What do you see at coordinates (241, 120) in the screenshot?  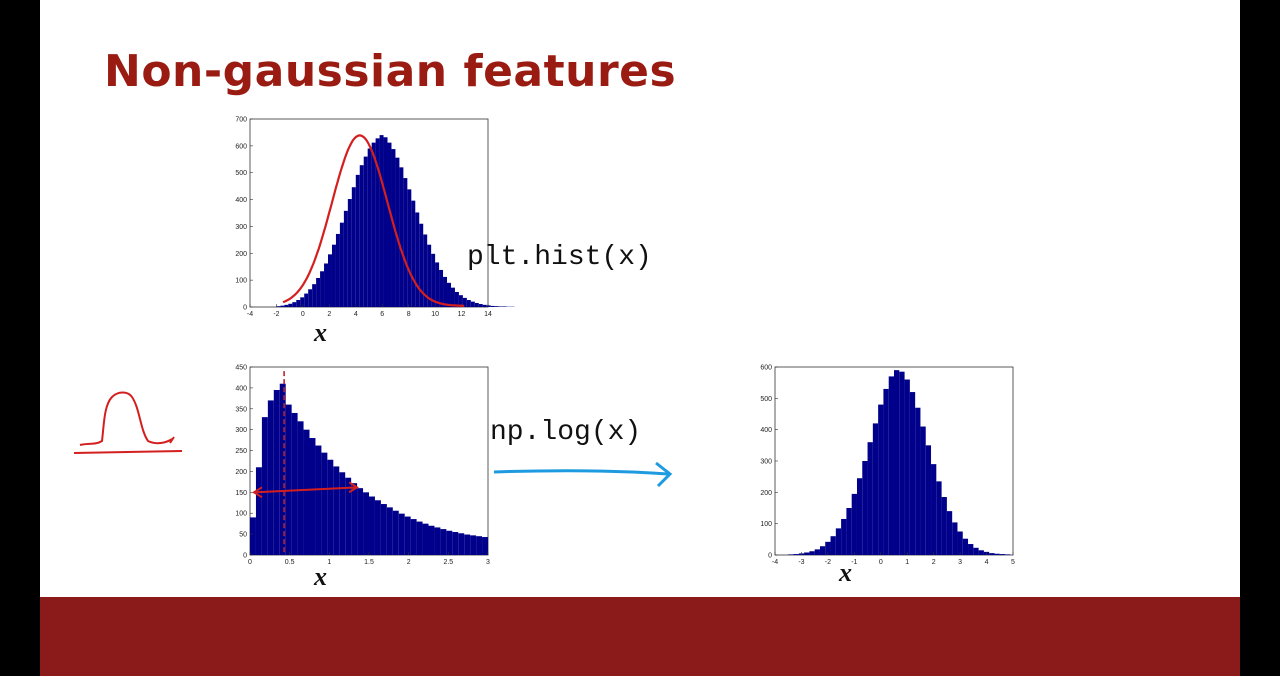 I see `y-tick-label: 700` at bounding box center [241, 120].